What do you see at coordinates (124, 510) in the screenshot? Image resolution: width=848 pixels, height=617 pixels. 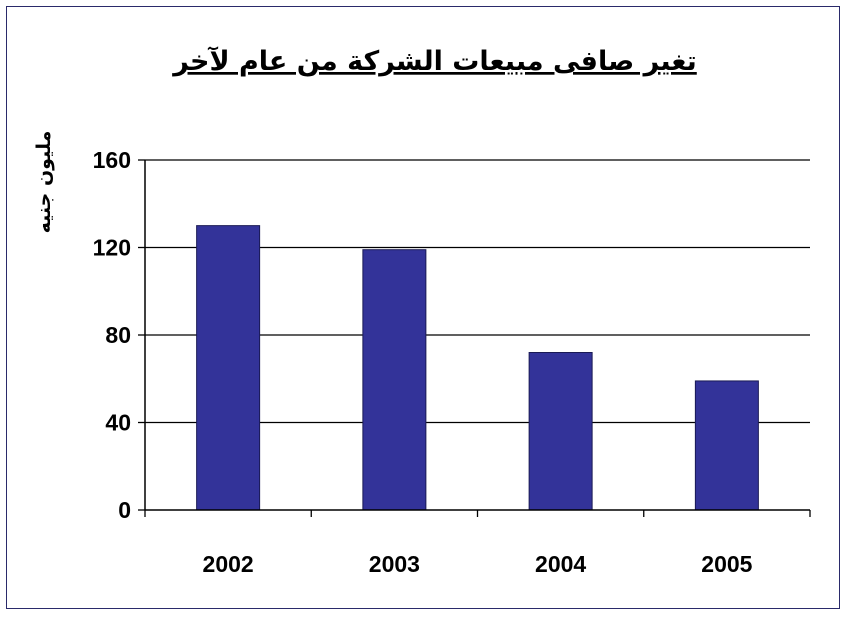 I see `y-tick-label: 0` at bounding box center [124, 510].